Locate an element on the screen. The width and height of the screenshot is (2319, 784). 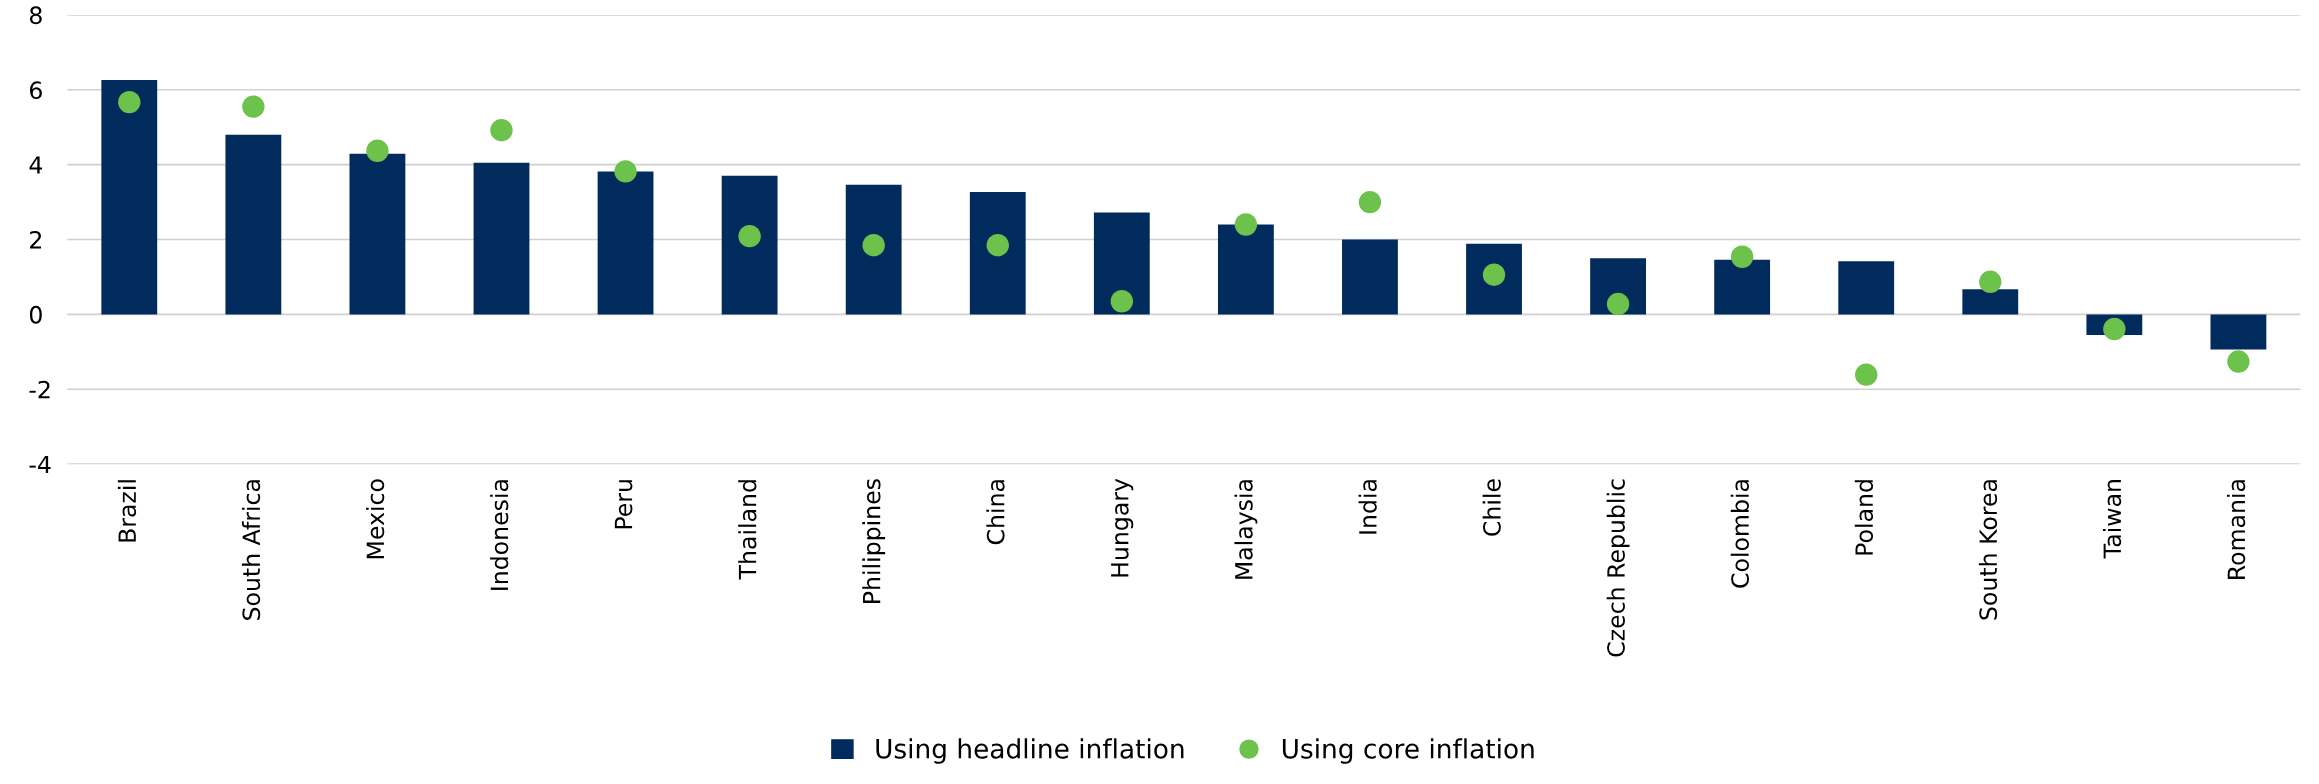
y-tick-label: 0 is located at coordinates (35, 314).